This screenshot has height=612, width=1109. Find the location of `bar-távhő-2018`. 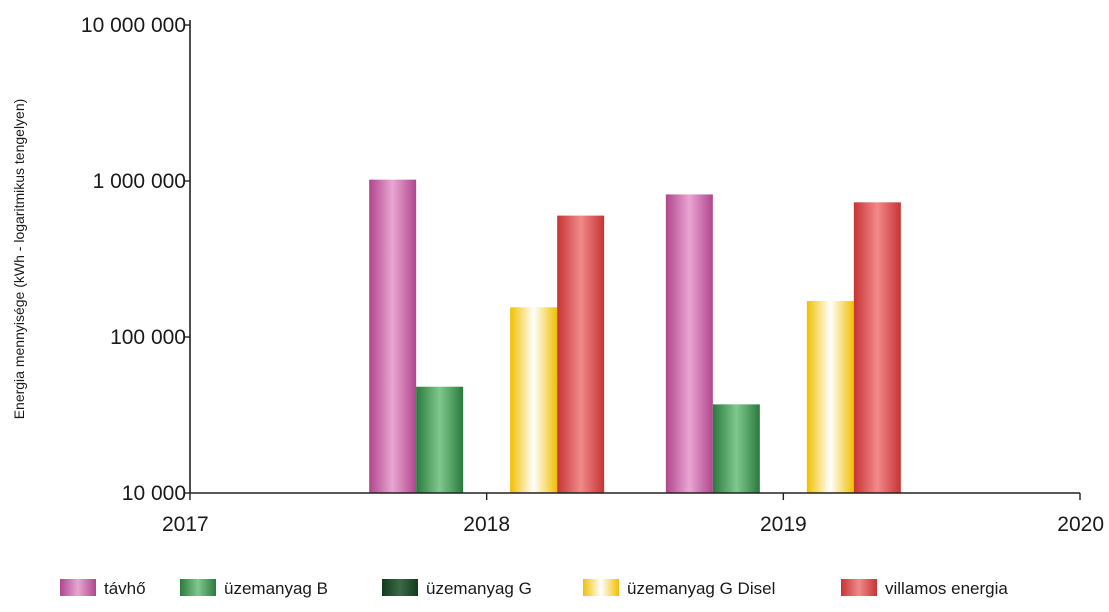

bar-távhő-2018 is located at coordinates (393, 336).